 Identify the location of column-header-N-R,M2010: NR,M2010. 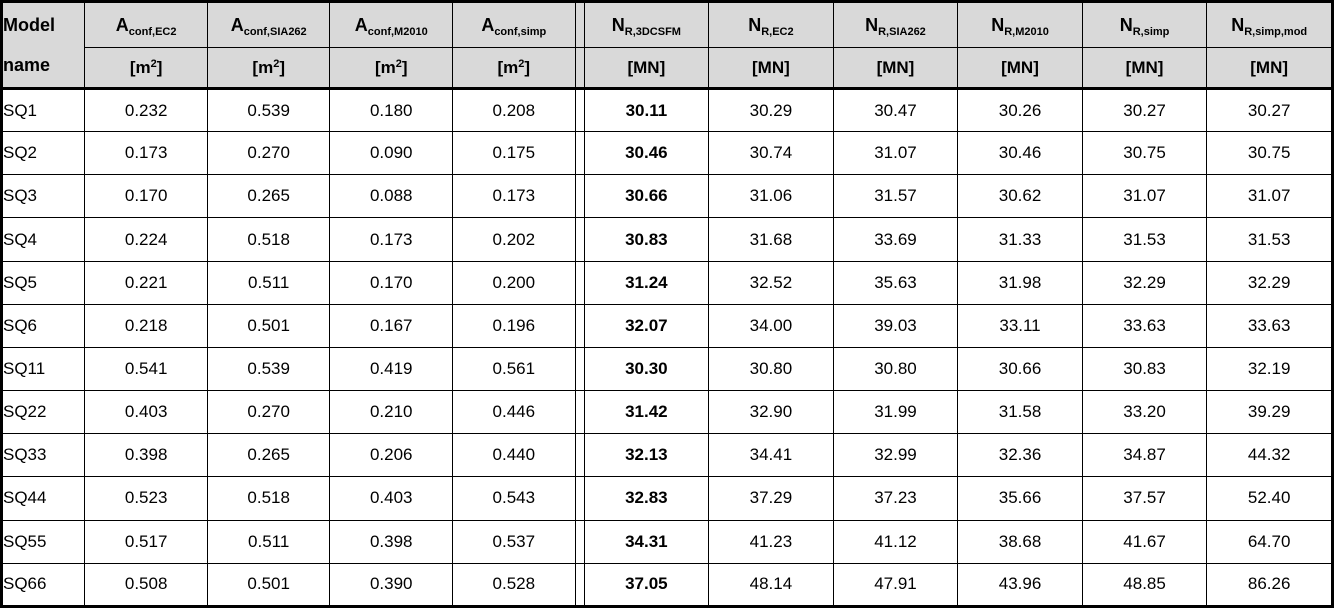
(1020, 24).